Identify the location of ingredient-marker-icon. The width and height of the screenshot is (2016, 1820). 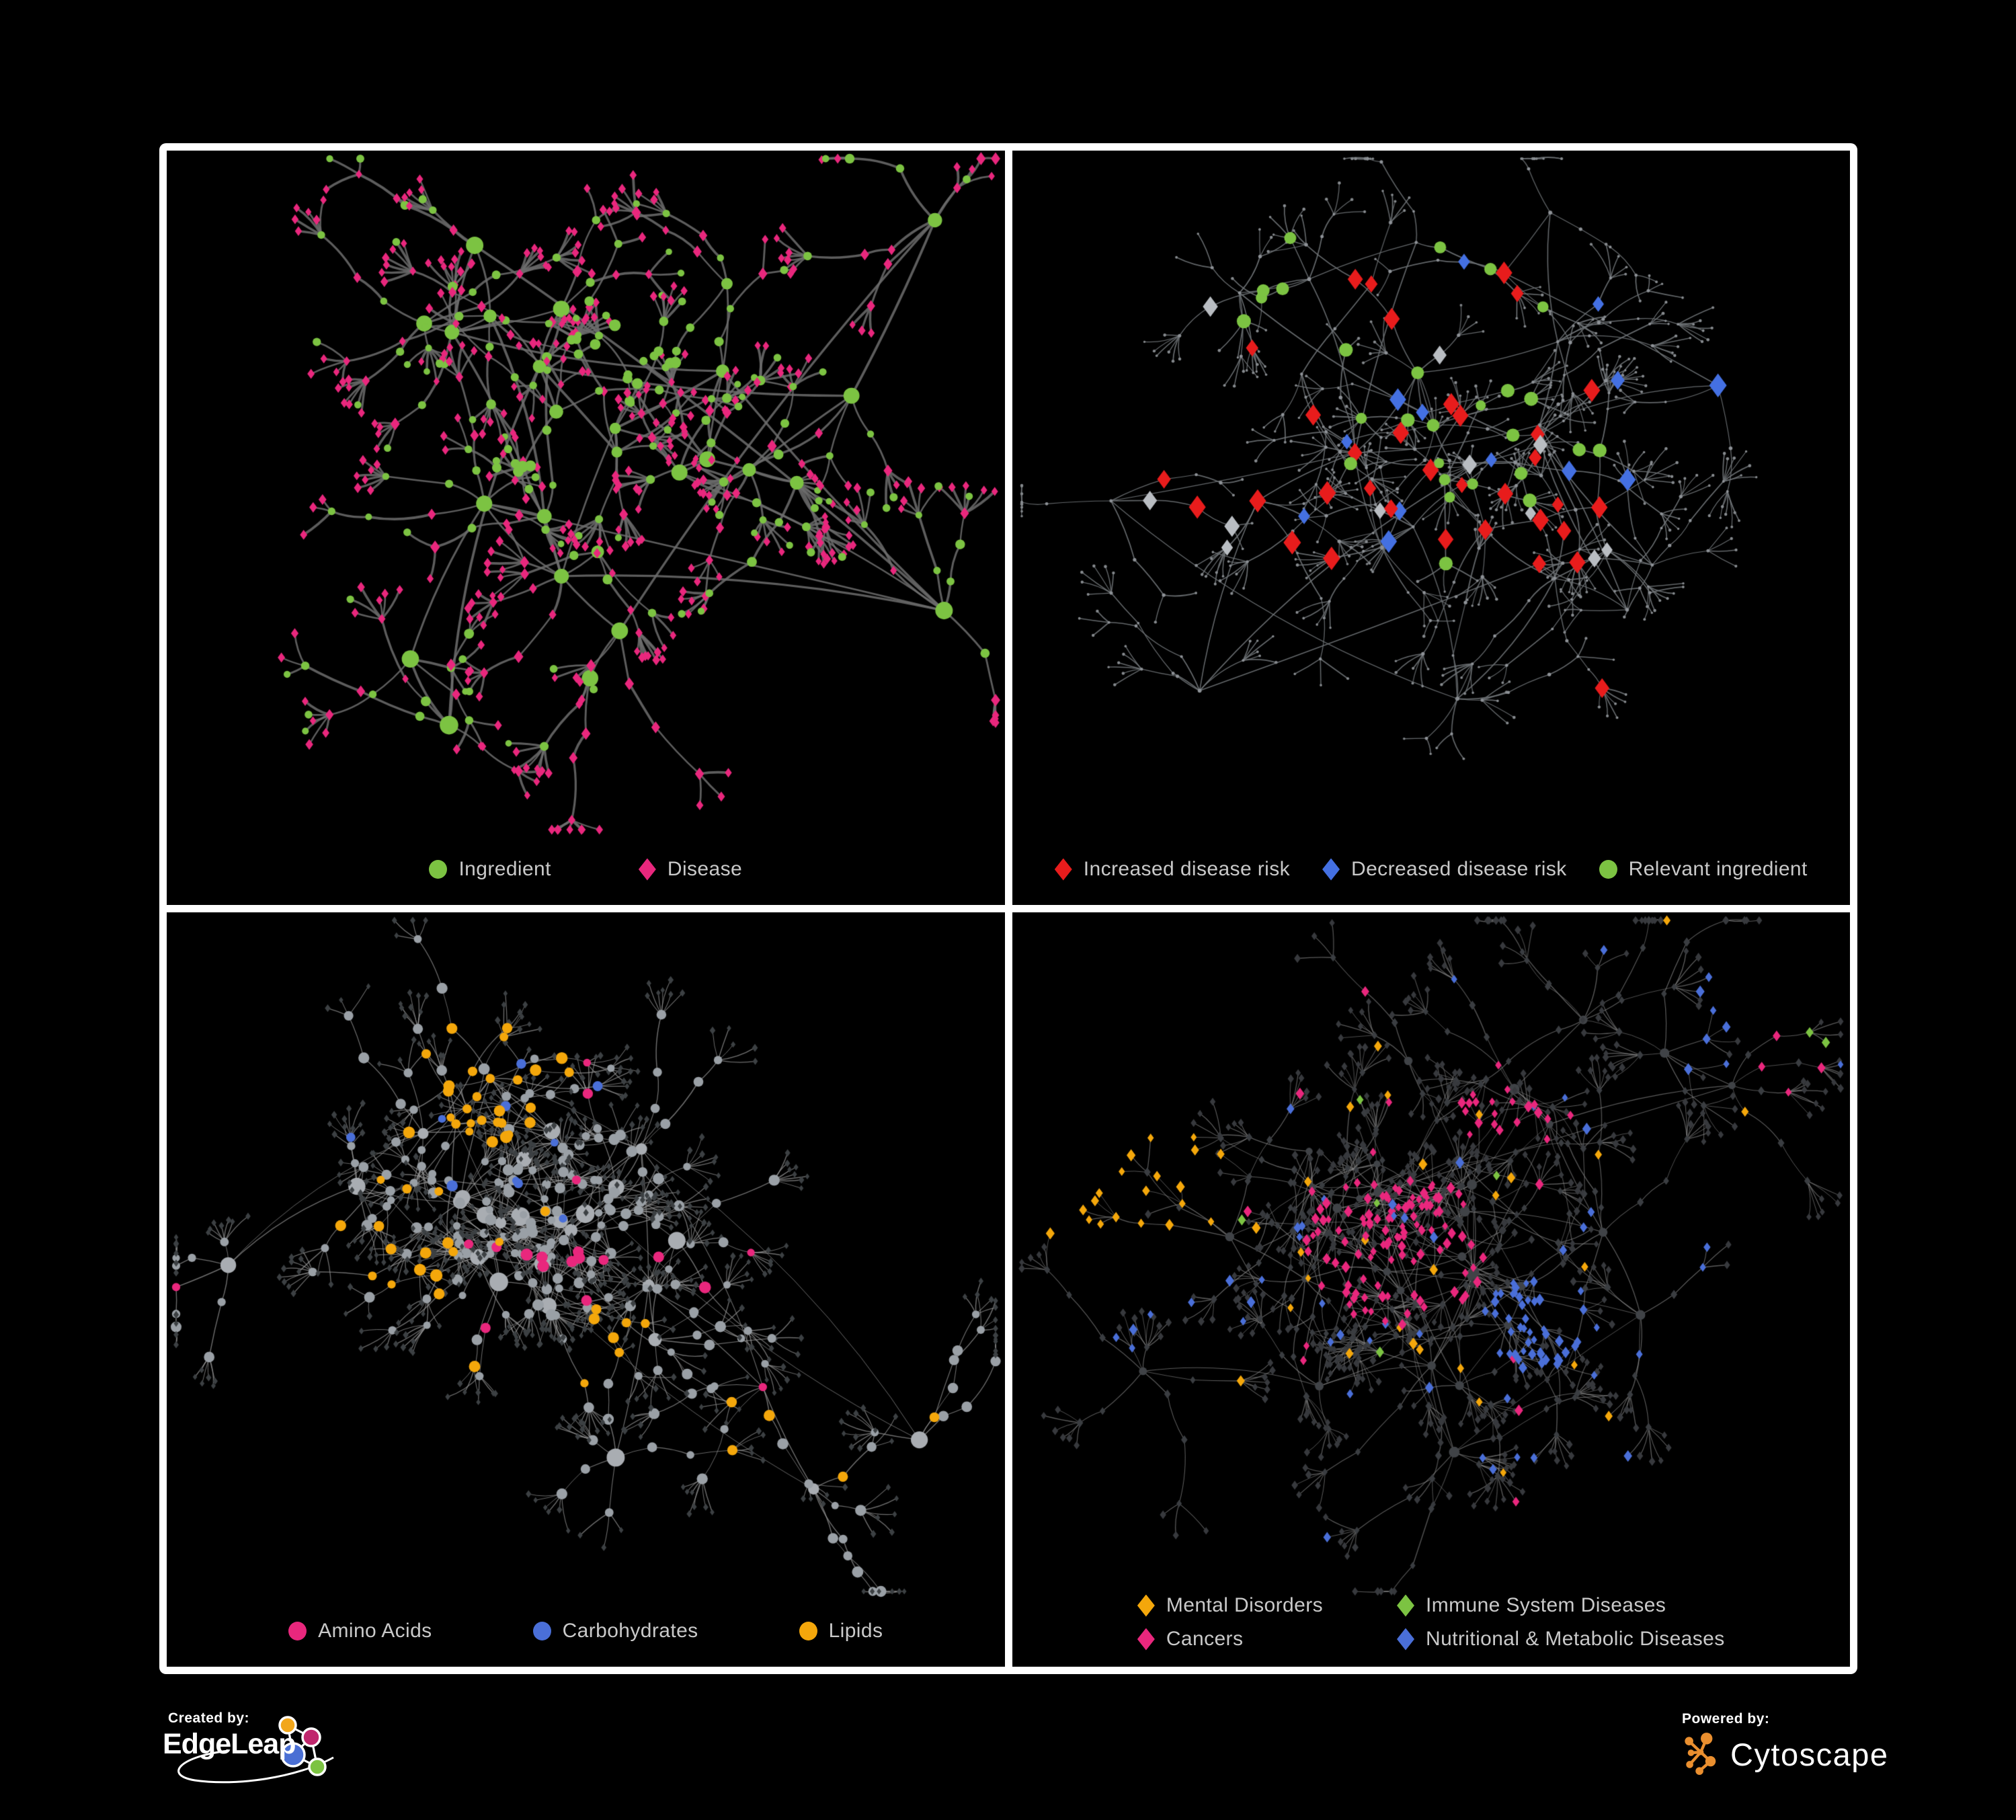
(438, 869).